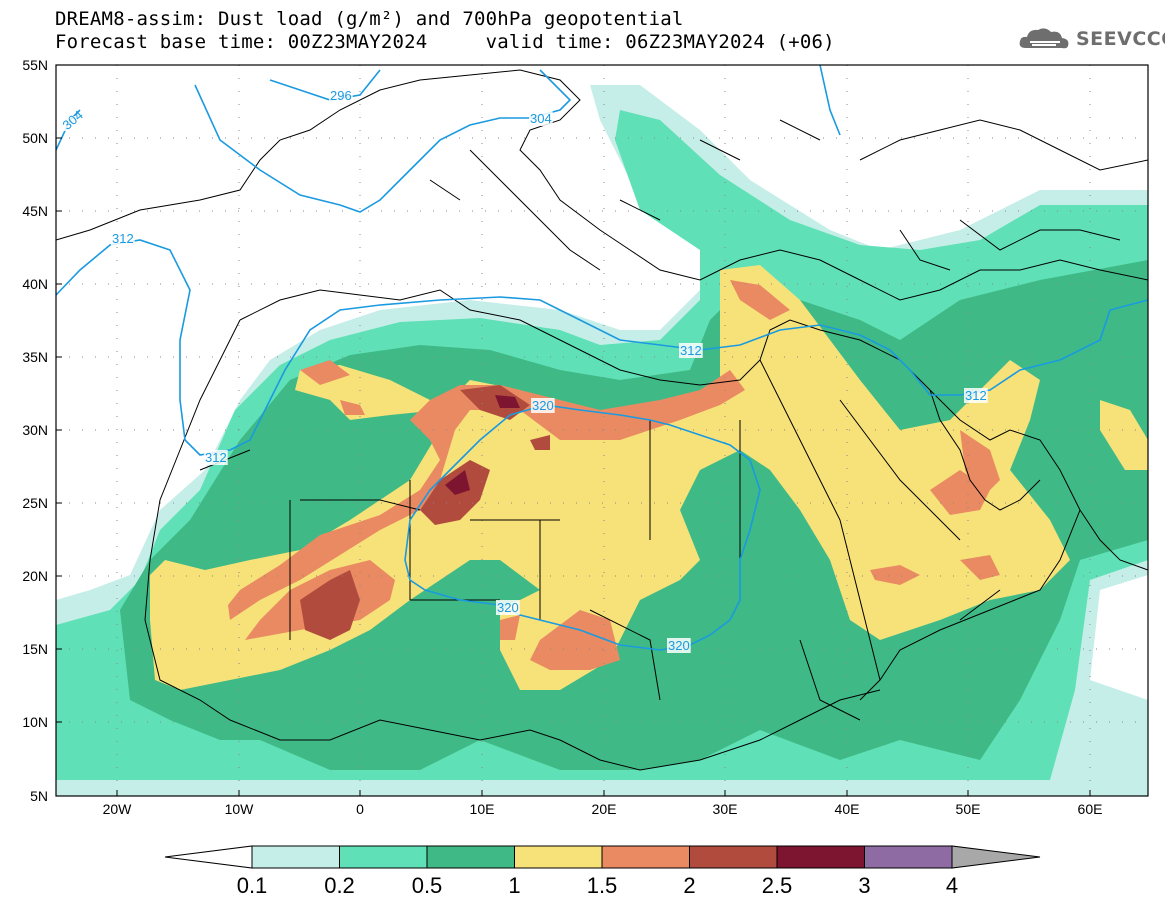 This screenshot has width=1165, height=907. I want to click on contour-label-296: 296, so click(341, 95).